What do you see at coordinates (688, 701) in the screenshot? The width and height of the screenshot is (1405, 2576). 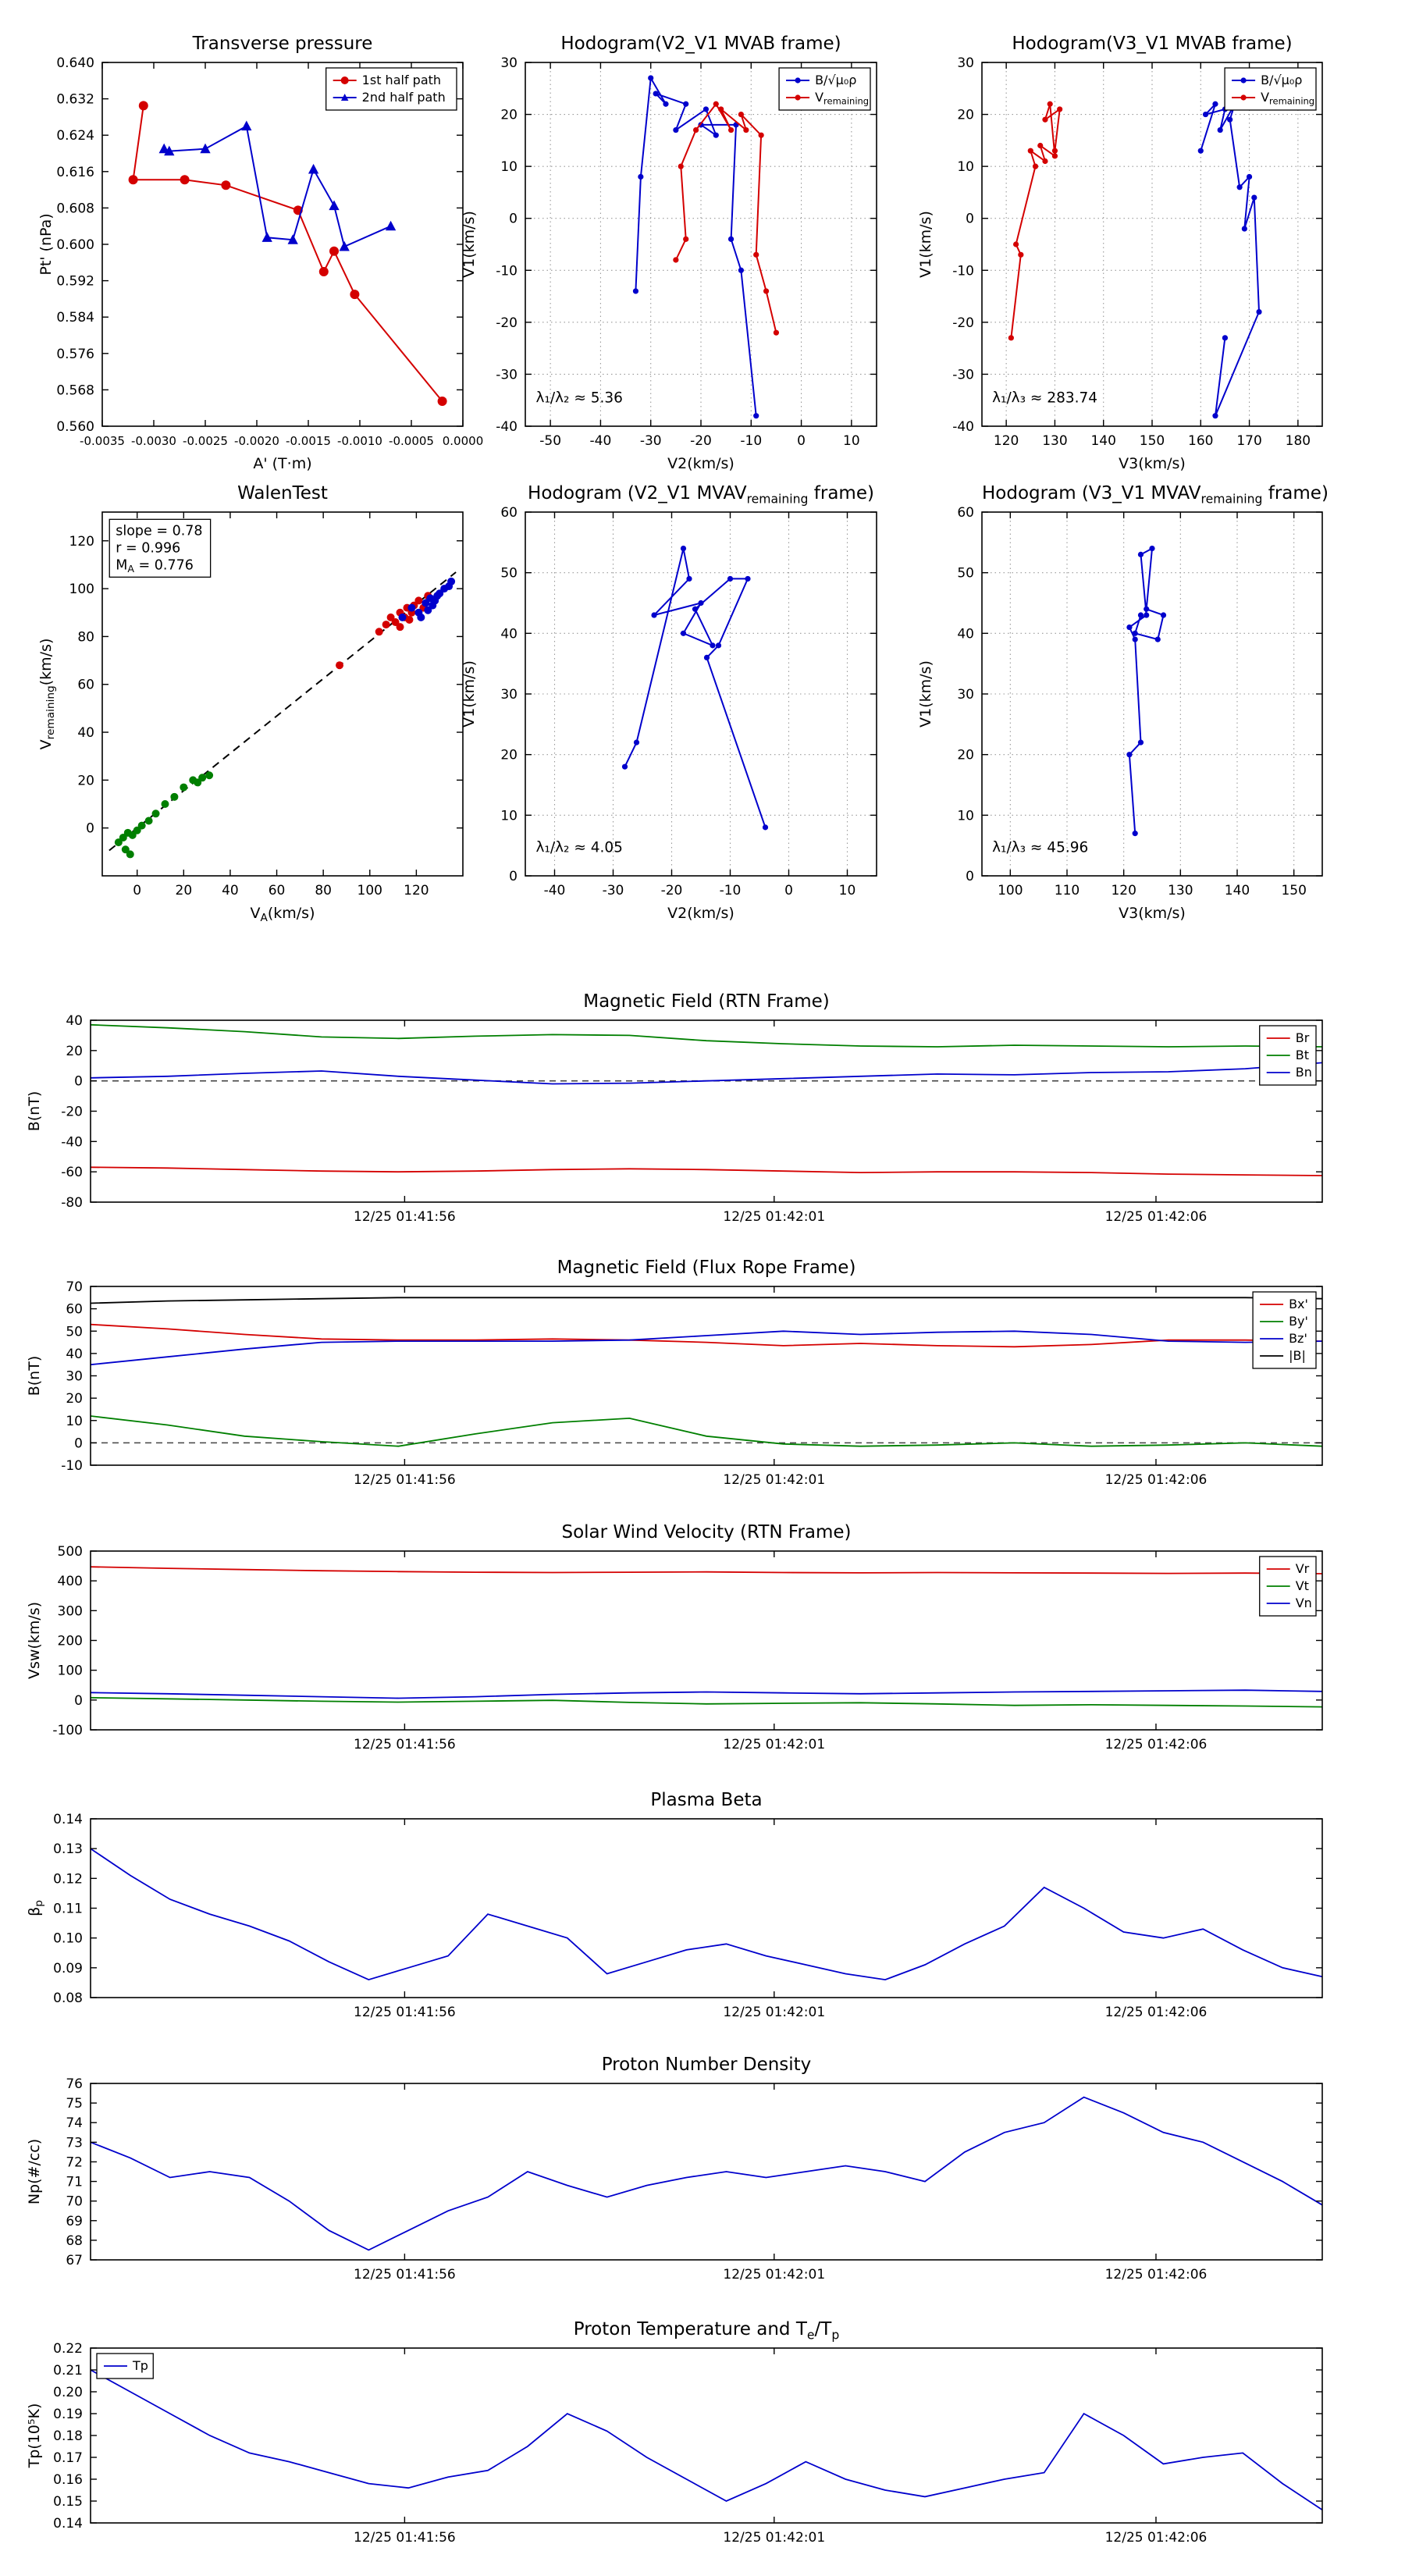 I see `ticks: -40 -30 -20 -10 0 10 0 10 20 30 40 50 60` at bounding box center [688, 701].